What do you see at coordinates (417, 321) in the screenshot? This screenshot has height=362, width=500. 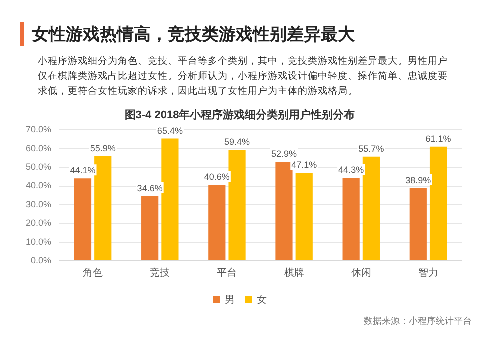 I see `source-note: 数据来源：小程序统计平台` at bounding box center [417, 321].